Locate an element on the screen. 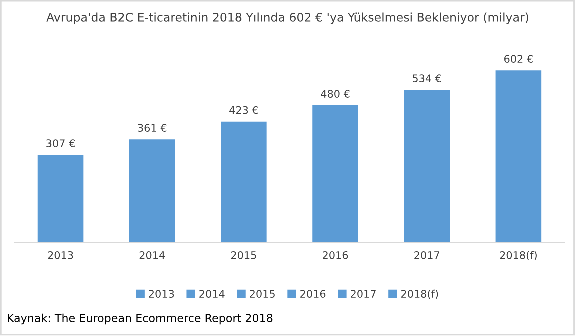 This screenshot has height=336, width=576. legend-label: 2013 is located at coordinates (161, 294).